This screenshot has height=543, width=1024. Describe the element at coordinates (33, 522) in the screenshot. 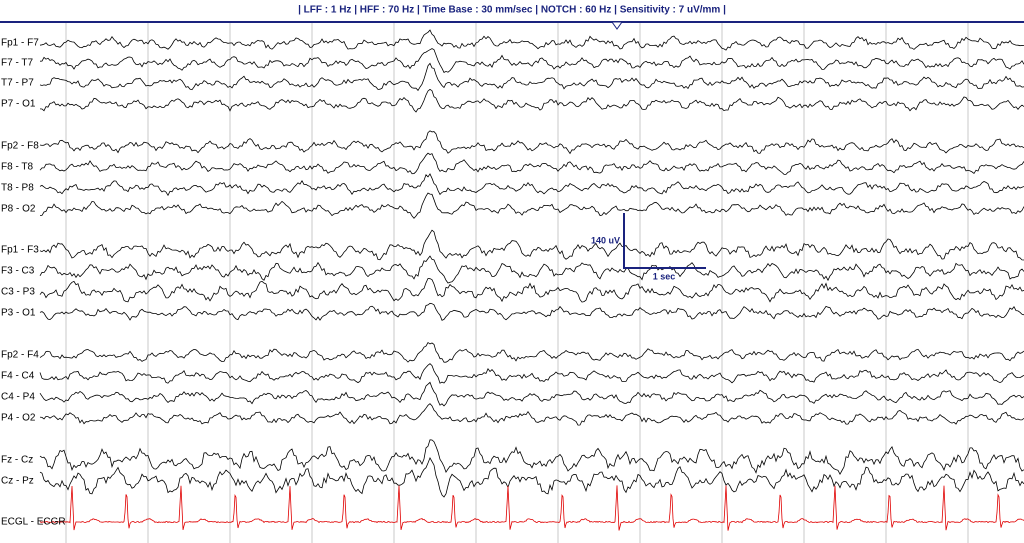

I see `channel-label: ECGL - ECGR` at that location.